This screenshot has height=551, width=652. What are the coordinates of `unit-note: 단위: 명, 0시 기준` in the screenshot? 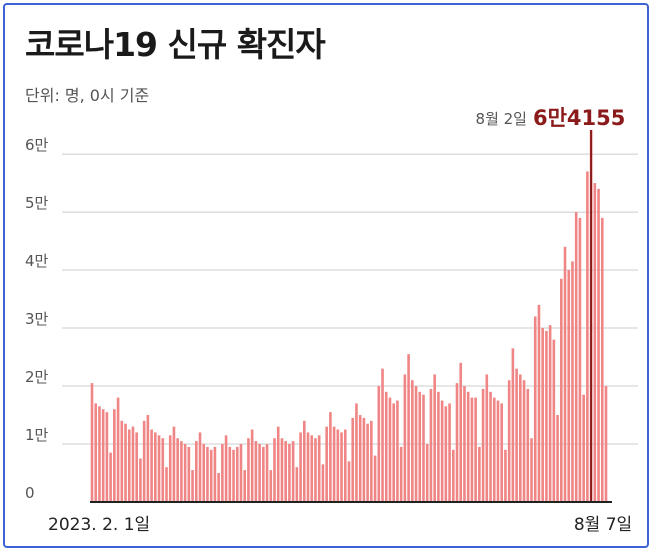 It's located at (87, 95).